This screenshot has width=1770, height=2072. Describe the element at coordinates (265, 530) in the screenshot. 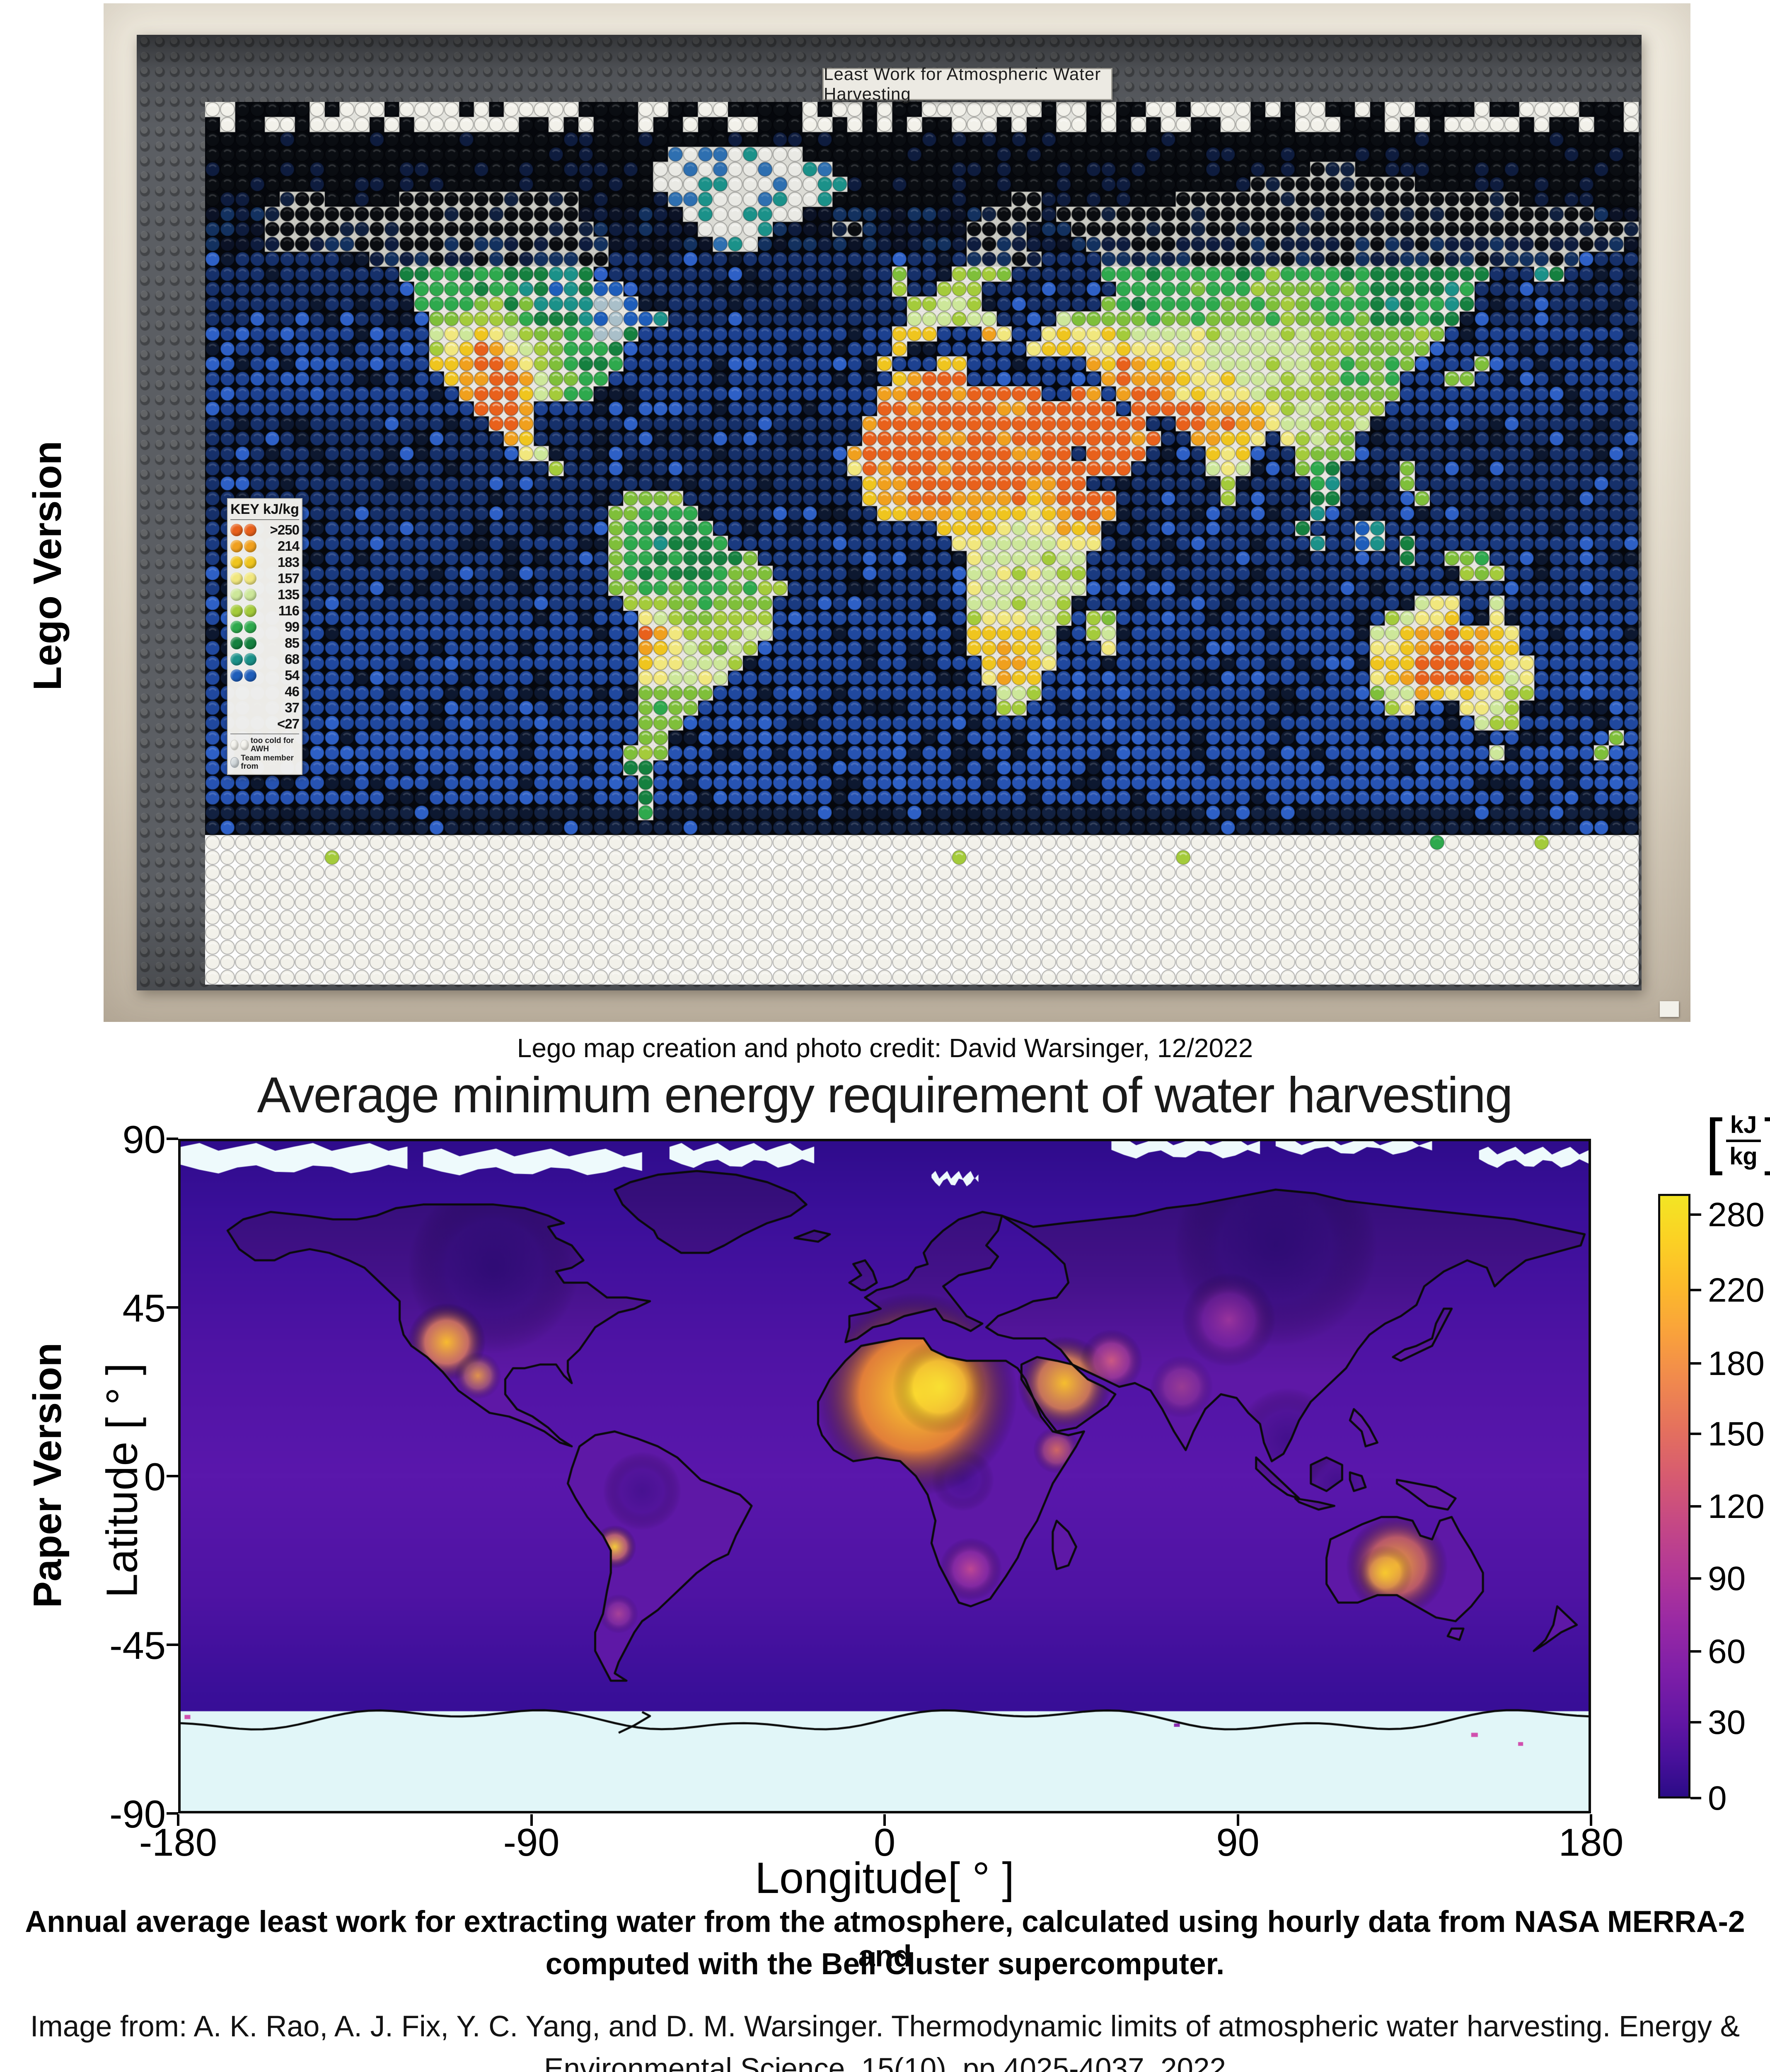

I see `key-row: >250` at that location.